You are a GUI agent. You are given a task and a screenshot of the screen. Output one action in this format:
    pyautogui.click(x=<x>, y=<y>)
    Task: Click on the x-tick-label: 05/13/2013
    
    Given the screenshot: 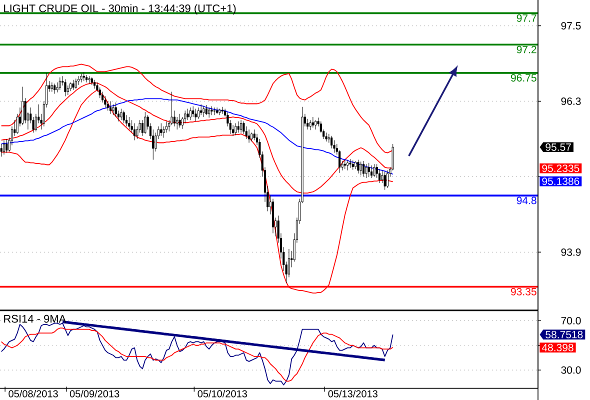 What is the action you would take?
    pyautogui.click(x=353, y=394)
    